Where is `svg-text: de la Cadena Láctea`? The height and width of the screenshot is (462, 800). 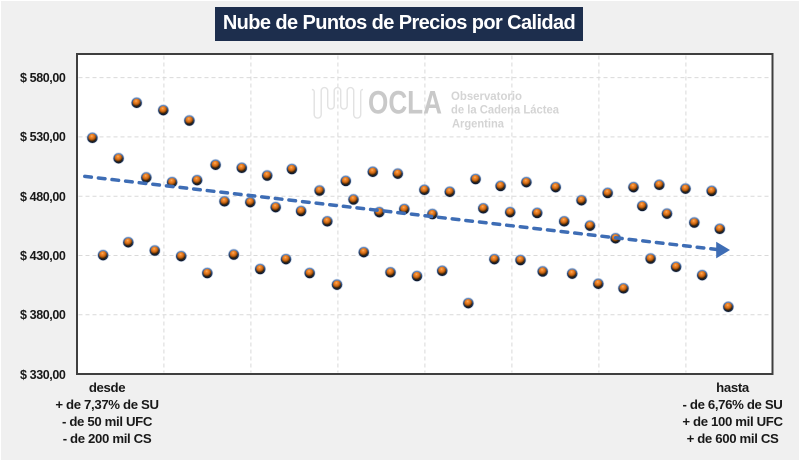
svg-text: de la Cadena Láctea is located at coordinates (505, 110).